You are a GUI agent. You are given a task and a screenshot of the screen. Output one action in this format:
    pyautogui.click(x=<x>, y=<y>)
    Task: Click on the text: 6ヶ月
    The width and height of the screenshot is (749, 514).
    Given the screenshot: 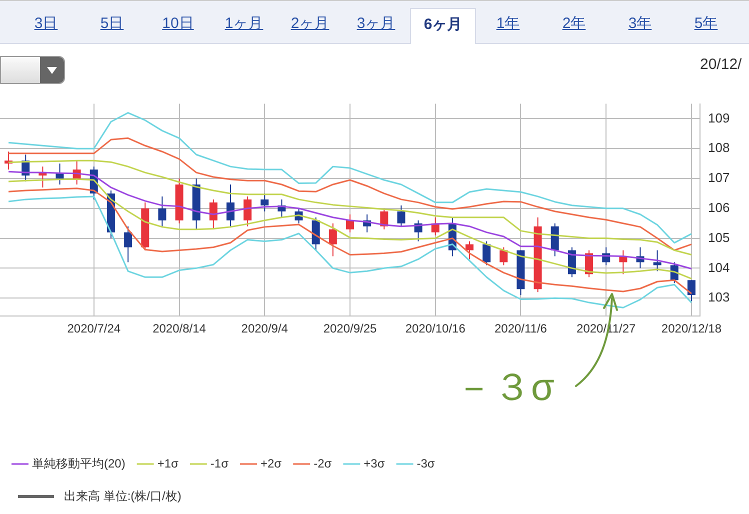 What is the action you would take?
    pyautogui.click(x=443, y=26)
    